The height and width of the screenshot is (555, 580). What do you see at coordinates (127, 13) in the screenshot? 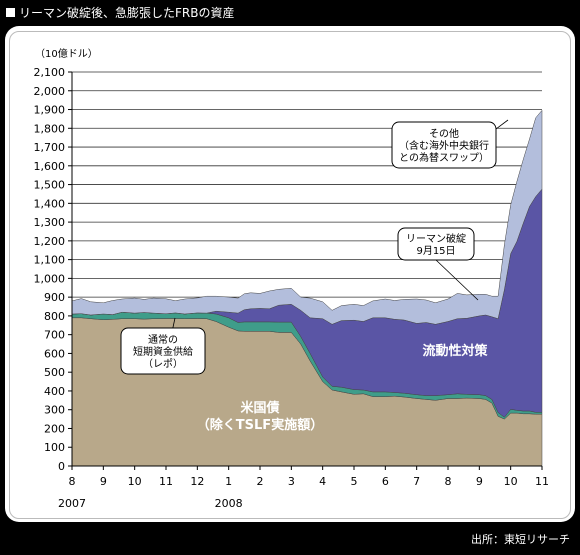
I see `chart-title-text: リーマン破綻後、急膨張したFRBの資産` at bounding box center [127, 13].